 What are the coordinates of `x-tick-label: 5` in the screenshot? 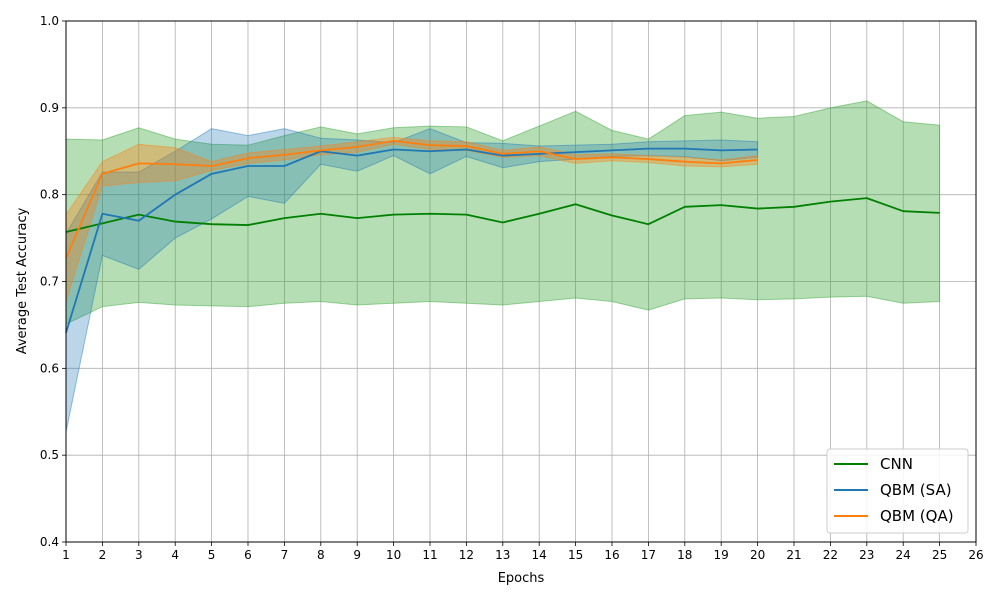 It's located at (212, 555).